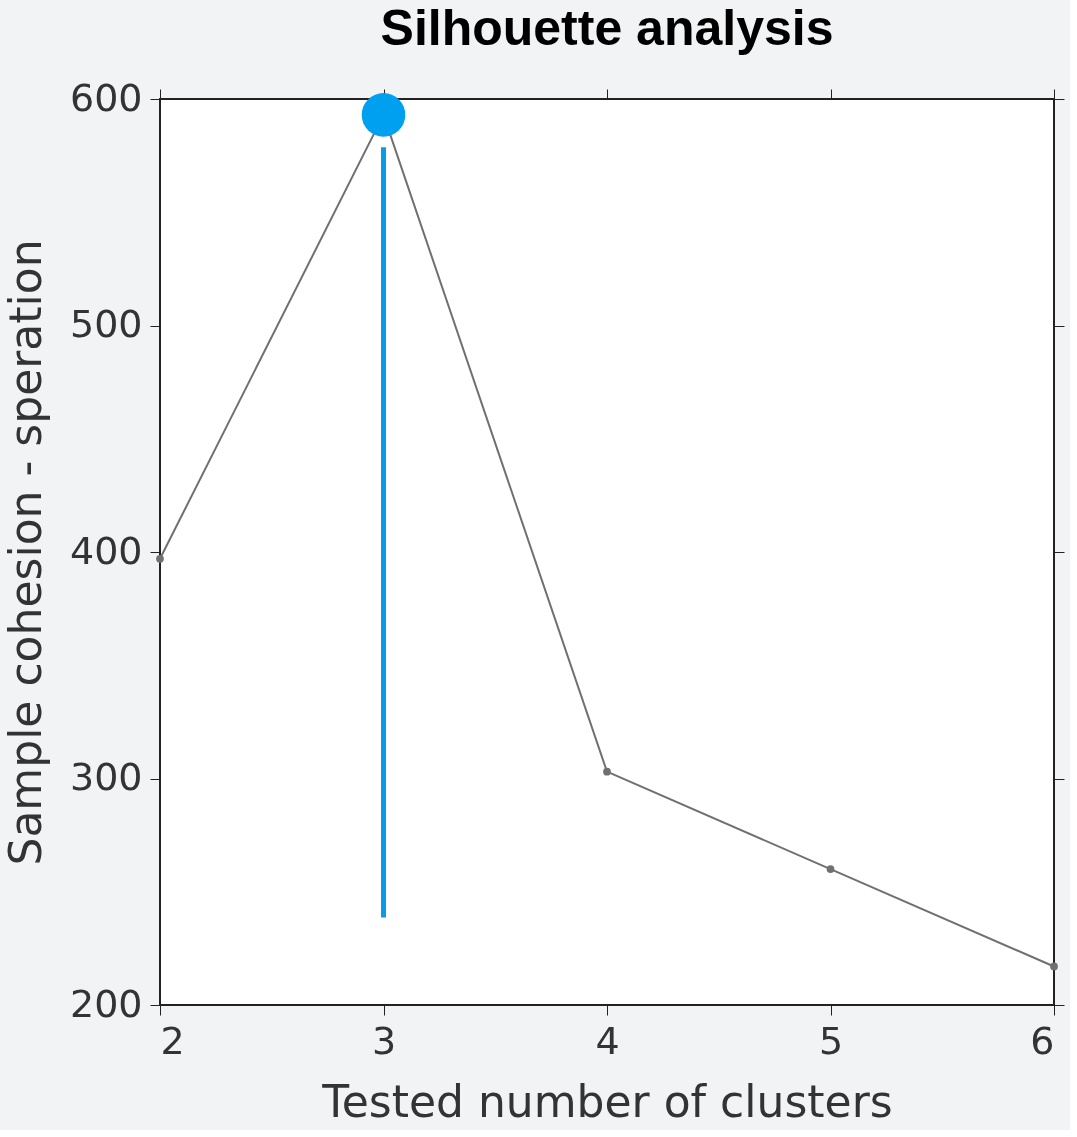 The width and height of the screenshot is (1077, 1137). What do you see at coordinates (831, 1040) in the screenshot?
I see `x-tick-label: 5` at bounding box center [831, 1040].